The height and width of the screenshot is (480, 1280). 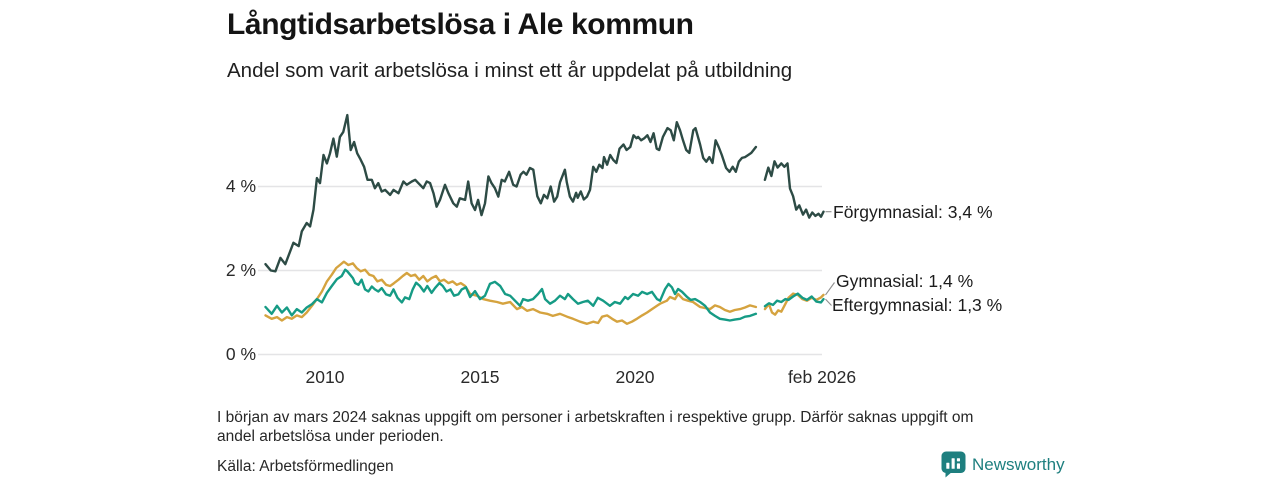 What do you see at coordinates (460, 24) in the screenshot?
I see `page-title: Långtidsarbetslösa i Ale kommun` at bounding box center [460, 24].